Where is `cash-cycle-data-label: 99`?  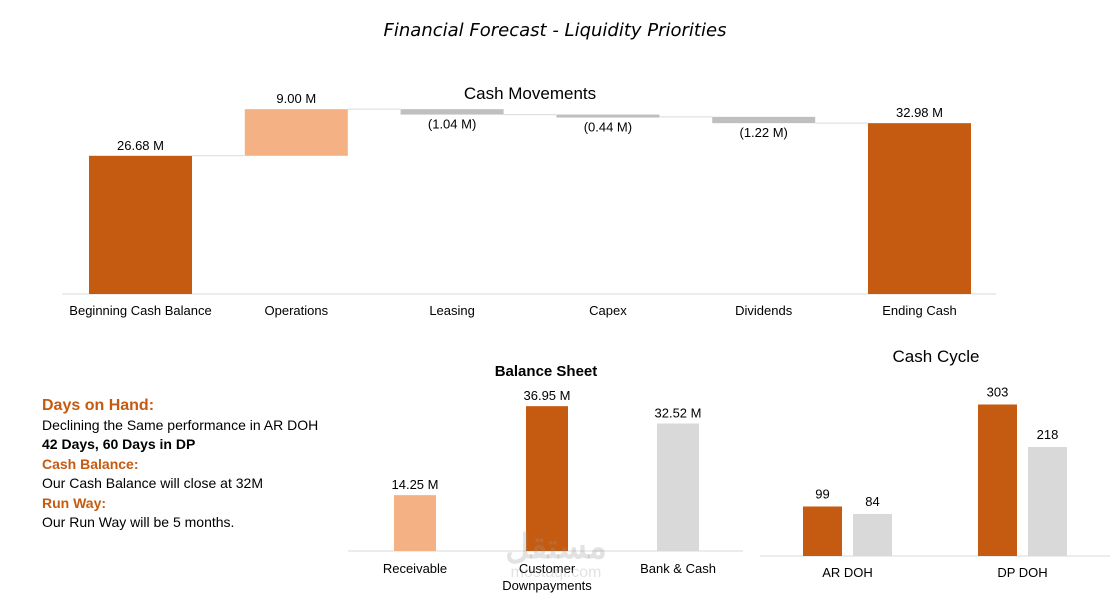 cash-cycle-data-label: 99 is located at coordinates (822, 494).